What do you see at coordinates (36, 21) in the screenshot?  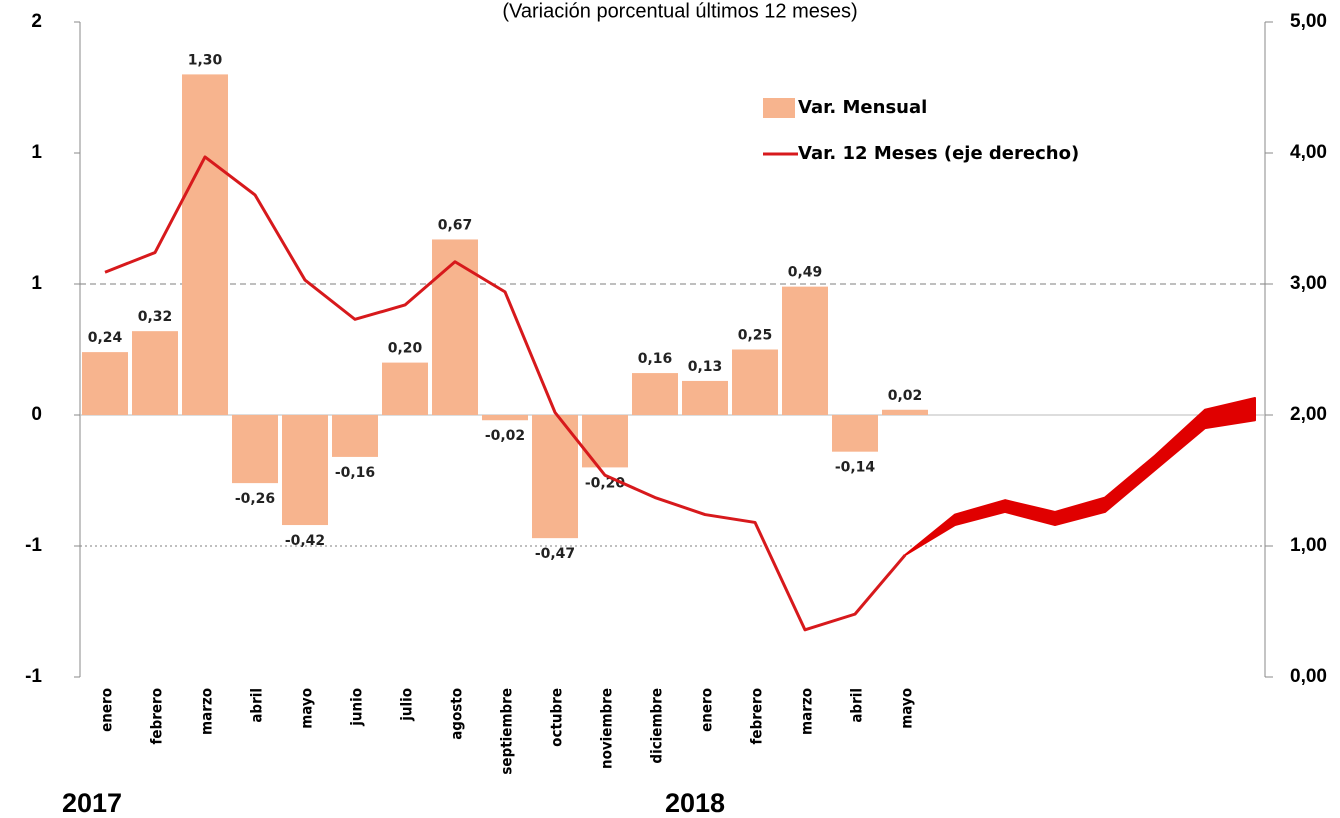 I see `y-tick-label: 2` at bounding box center [36, 21].